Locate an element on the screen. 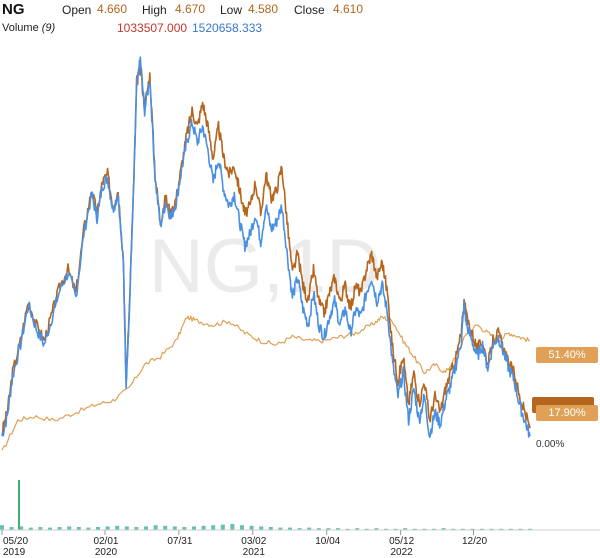 Image resolution: width=600 pixels, height=558 pixels. x-tick-label: 07/31 is located at coordinates (179, 541).